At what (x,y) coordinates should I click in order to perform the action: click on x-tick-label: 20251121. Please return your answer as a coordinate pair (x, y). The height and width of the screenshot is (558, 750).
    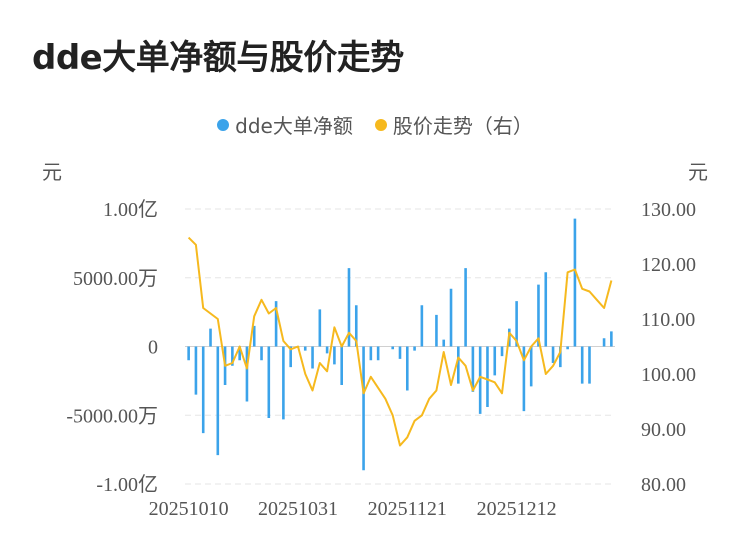
    Looking at the image, I should click on (407, 509).